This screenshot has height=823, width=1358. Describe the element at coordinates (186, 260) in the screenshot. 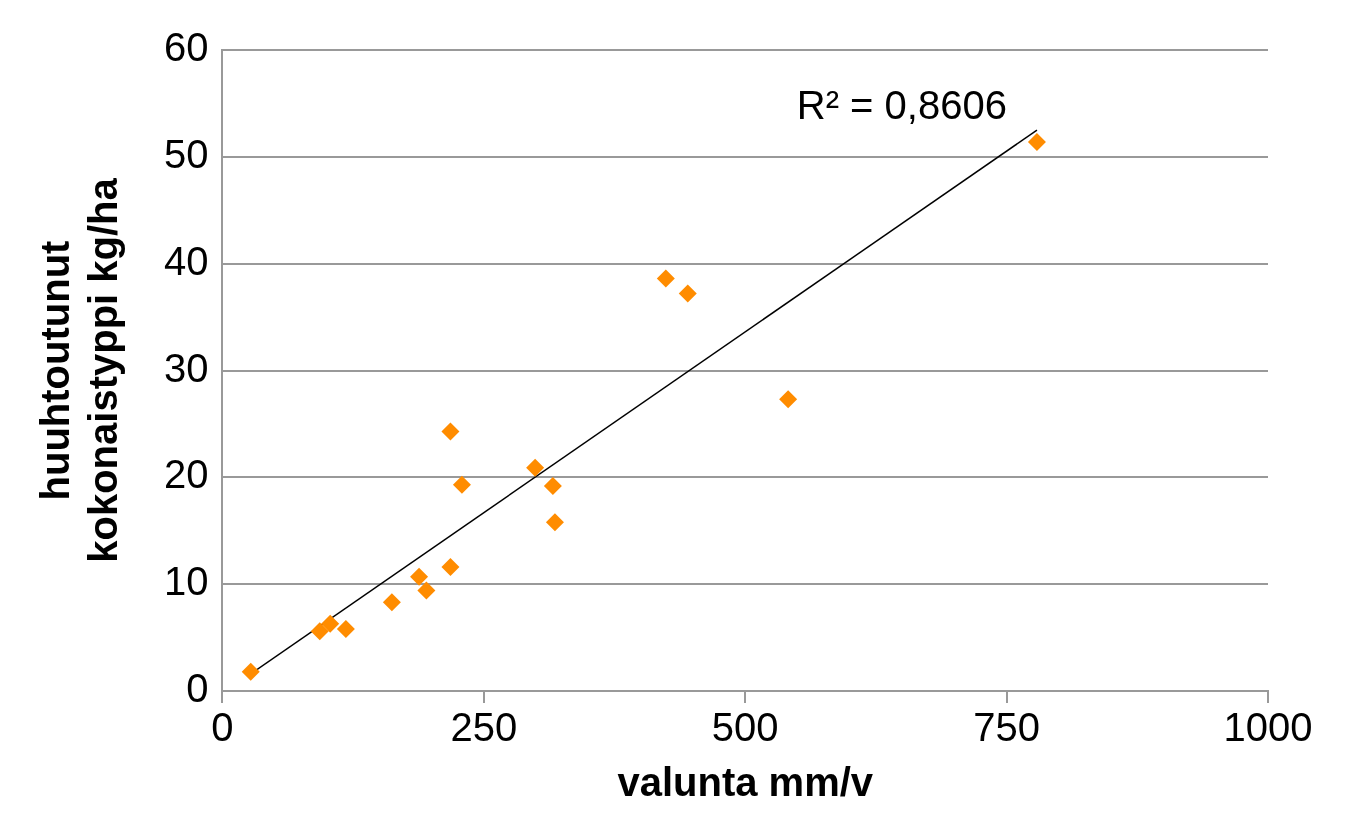

I see `y-tick-label: 40` at that location.